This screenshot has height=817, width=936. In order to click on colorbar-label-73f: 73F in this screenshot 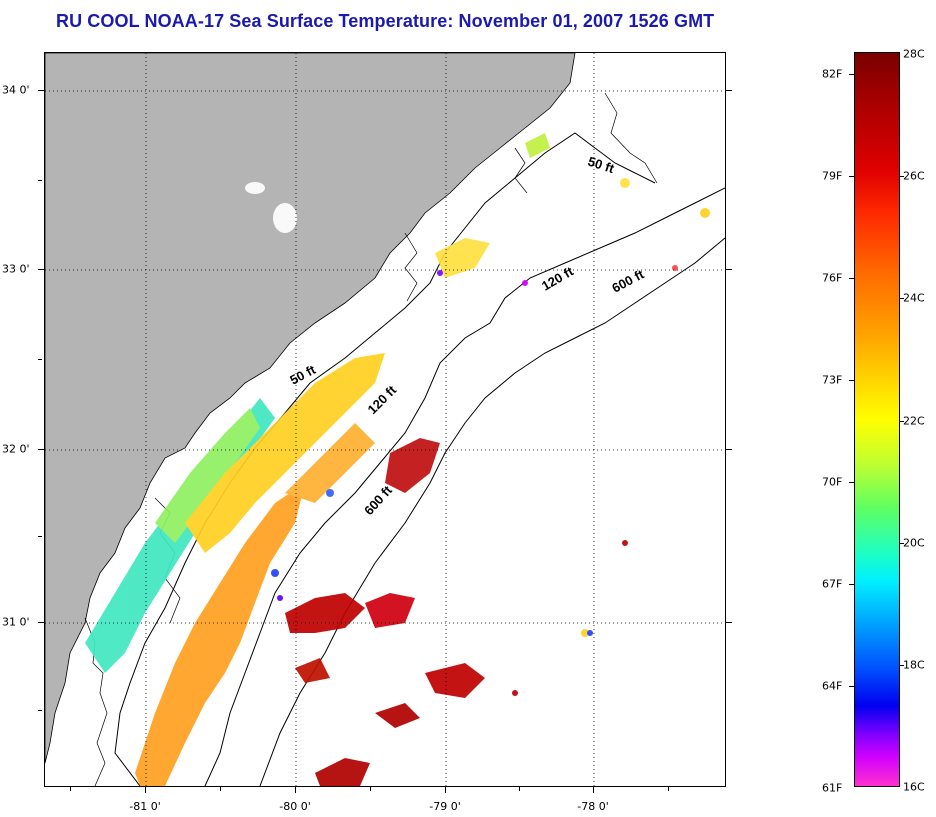, I will do `click(832, 380)`.